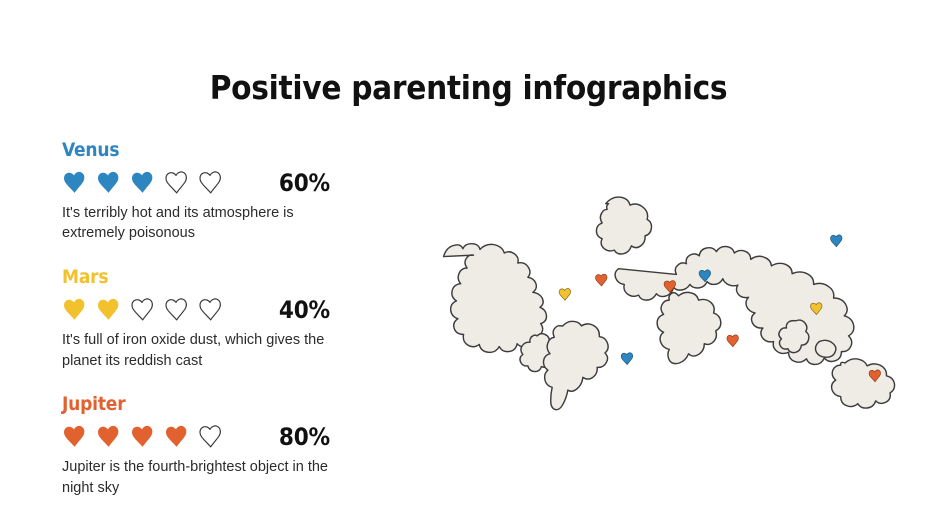 This screenshot has width=937, height=527. What do you see at coordinates (601, 280) in the screenshot?
I see `map-marker-north-america-east` at bounding box center [601, 280].